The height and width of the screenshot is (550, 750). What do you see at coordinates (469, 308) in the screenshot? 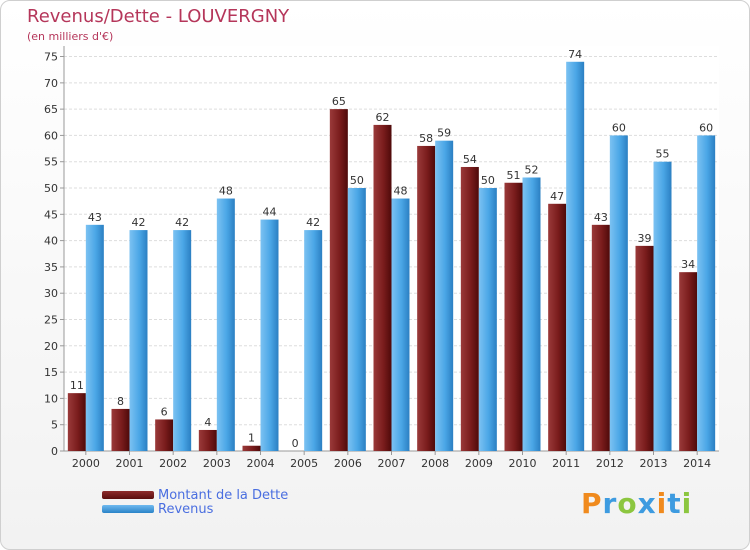
I see `bar-dette-2009` at bounding box center [469, 308].